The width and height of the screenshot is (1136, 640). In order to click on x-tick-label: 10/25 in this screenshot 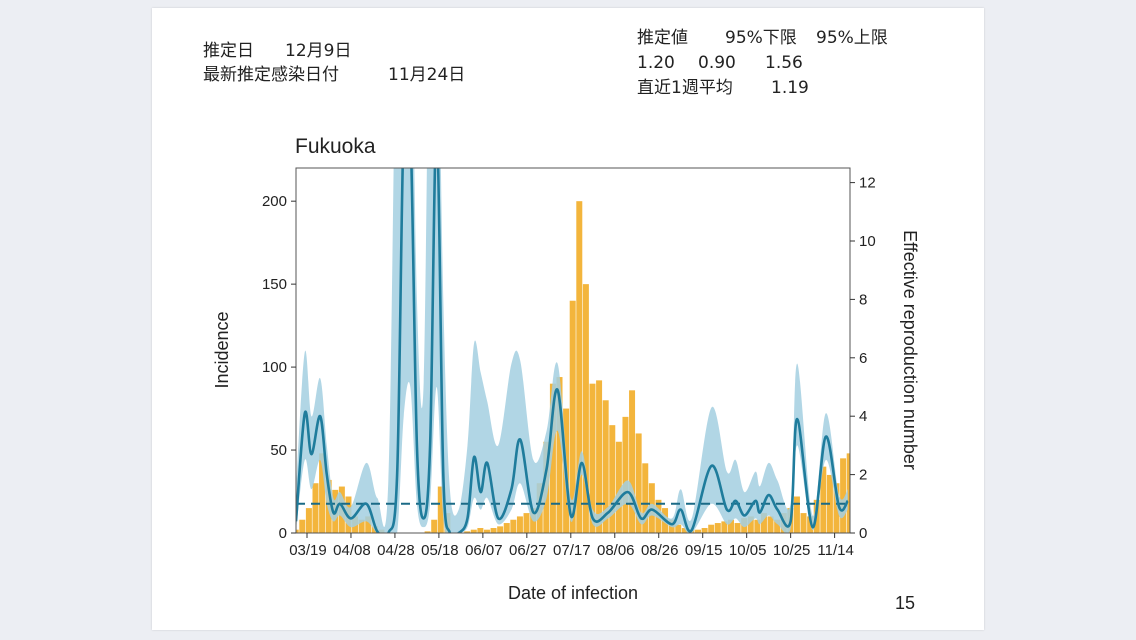, I will do `click(792, 550)`.